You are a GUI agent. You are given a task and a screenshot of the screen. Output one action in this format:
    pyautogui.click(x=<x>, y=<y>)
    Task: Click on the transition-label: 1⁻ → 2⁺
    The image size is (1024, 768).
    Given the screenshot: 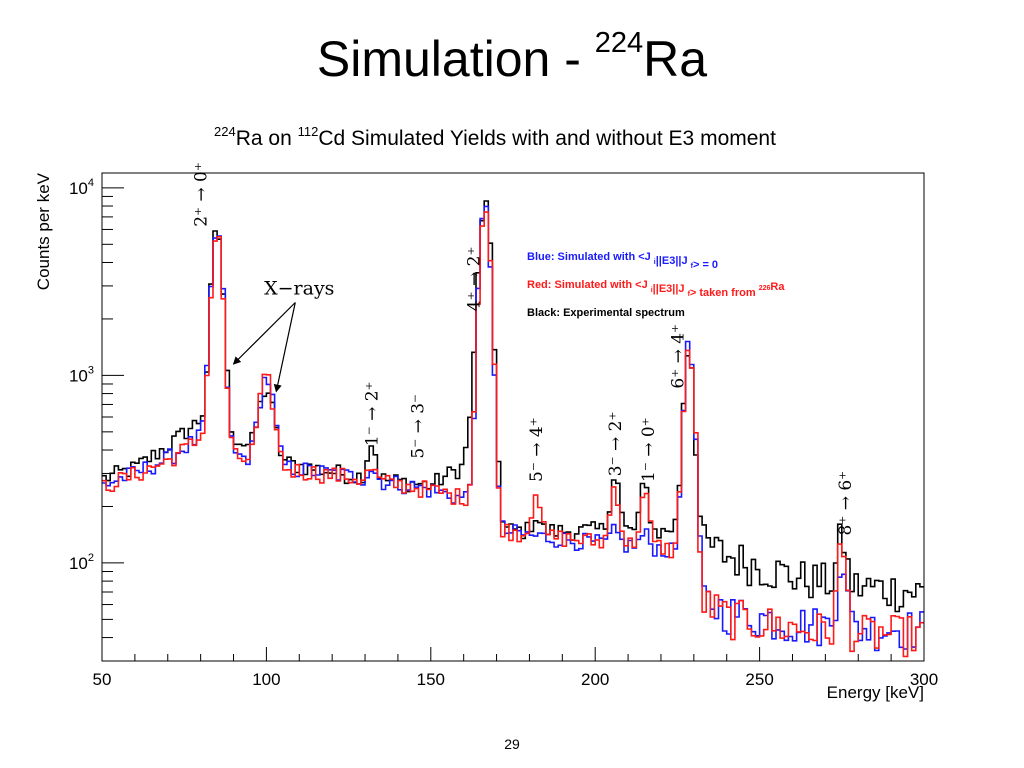 What is the action you would take?
    pyautogui.click(x=373, y=413)
    